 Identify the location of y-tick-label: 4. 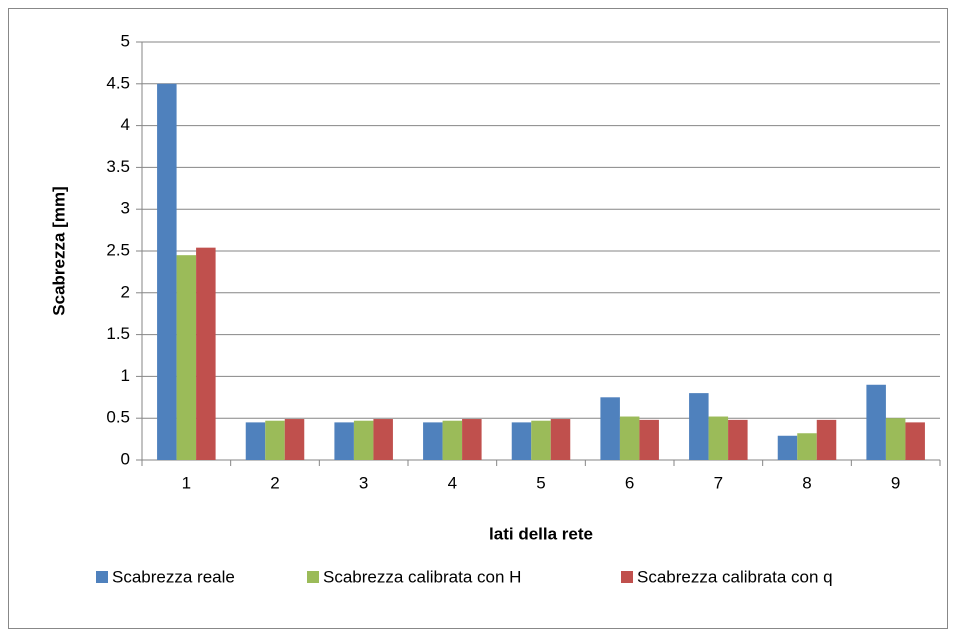
(125, 124).